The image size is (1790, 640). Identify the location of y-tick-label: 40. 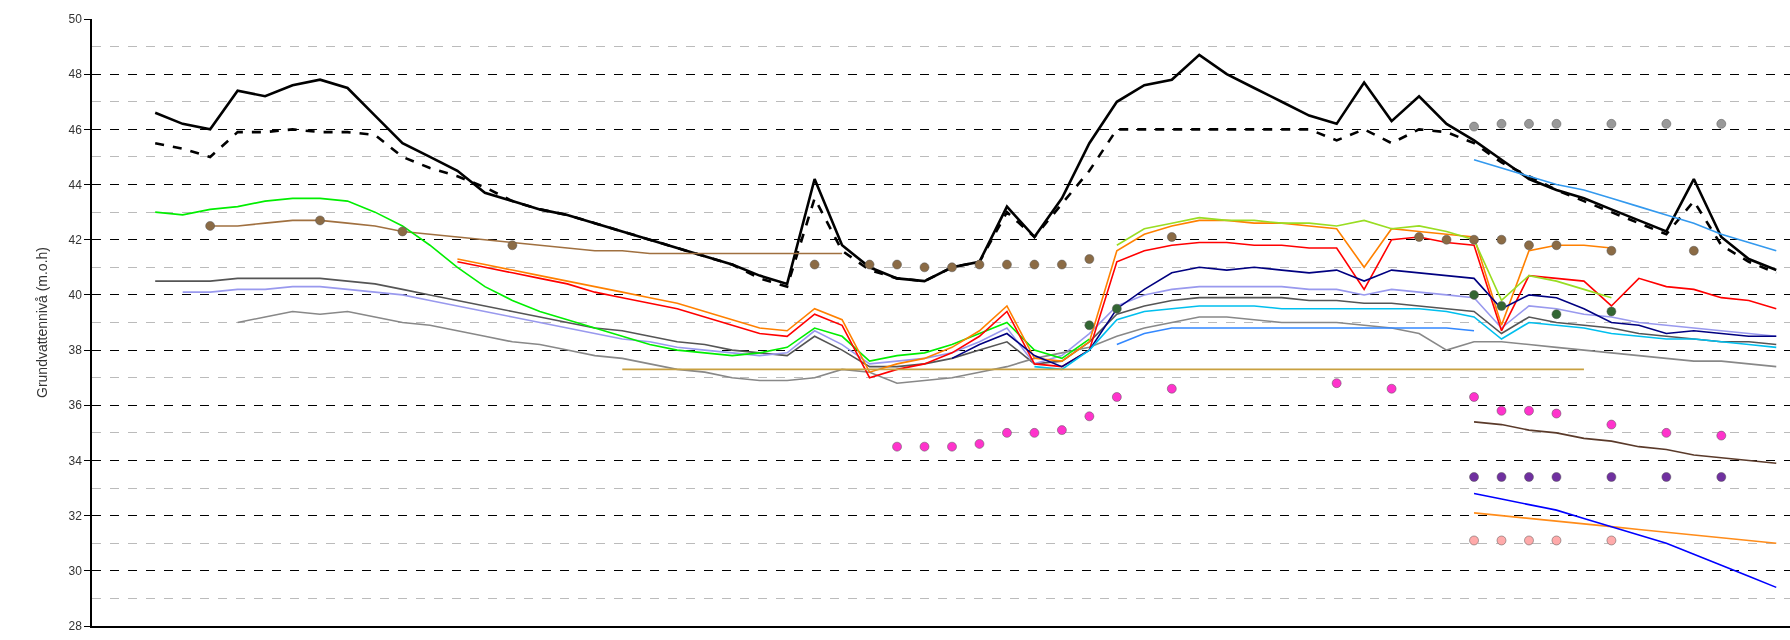
(75, 295).